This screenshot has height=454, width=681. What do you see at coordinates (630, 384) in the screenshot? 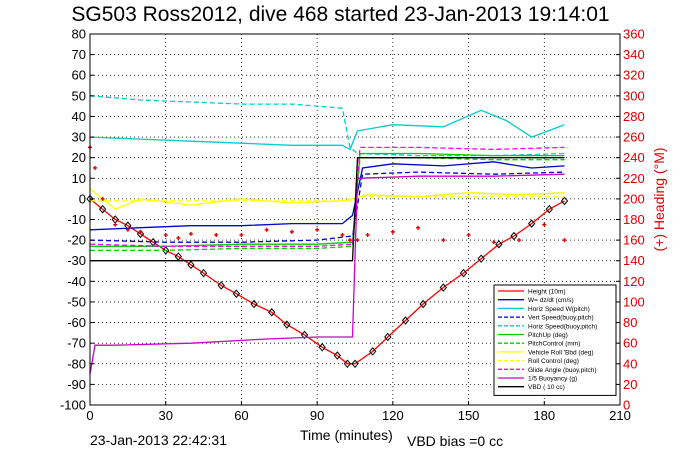
I see `y-right-tick-label: 20` at bounding box center [630, 384].